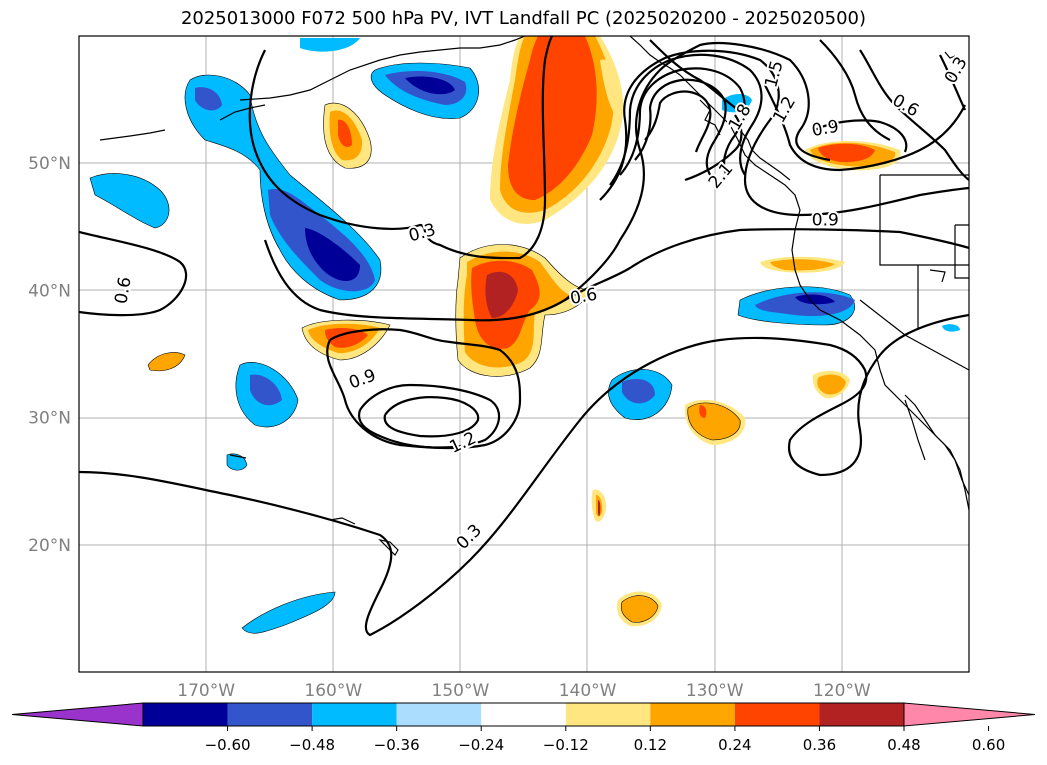 The height and width of the screenshot is (765, 1047). Describe the element at coordinates (650, 745) in the screenshot. I see `colorbar-tick-label: 0.12` at that location.